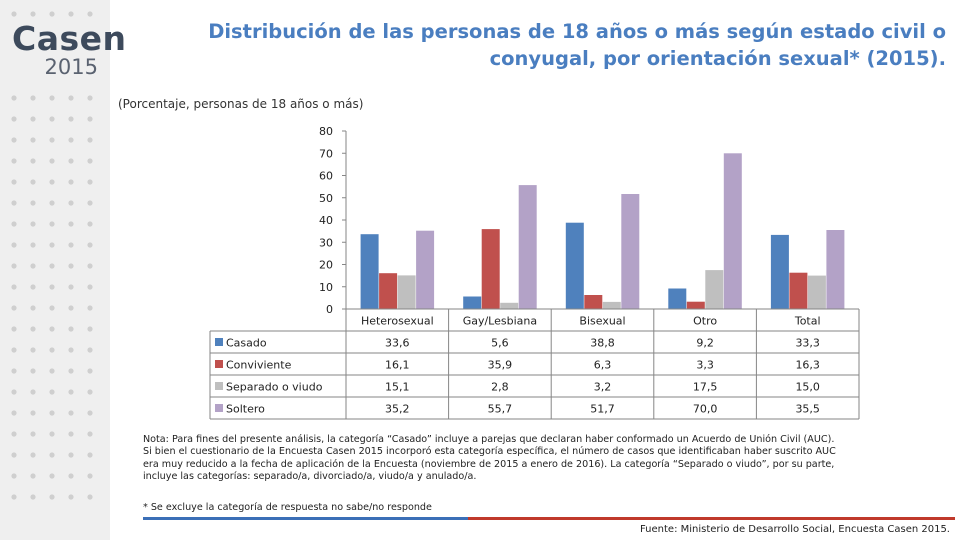  I want to click on data-label: 15,1, so click(397, 387).